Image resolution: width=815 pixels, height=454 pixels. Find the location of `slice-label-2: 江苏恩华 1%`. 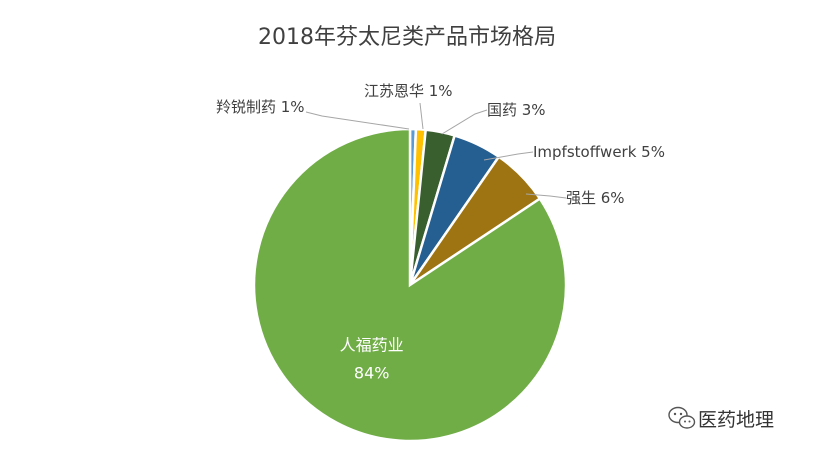

slice-label-2: 江苏恩华 1% is located at coordinates (408, 91).